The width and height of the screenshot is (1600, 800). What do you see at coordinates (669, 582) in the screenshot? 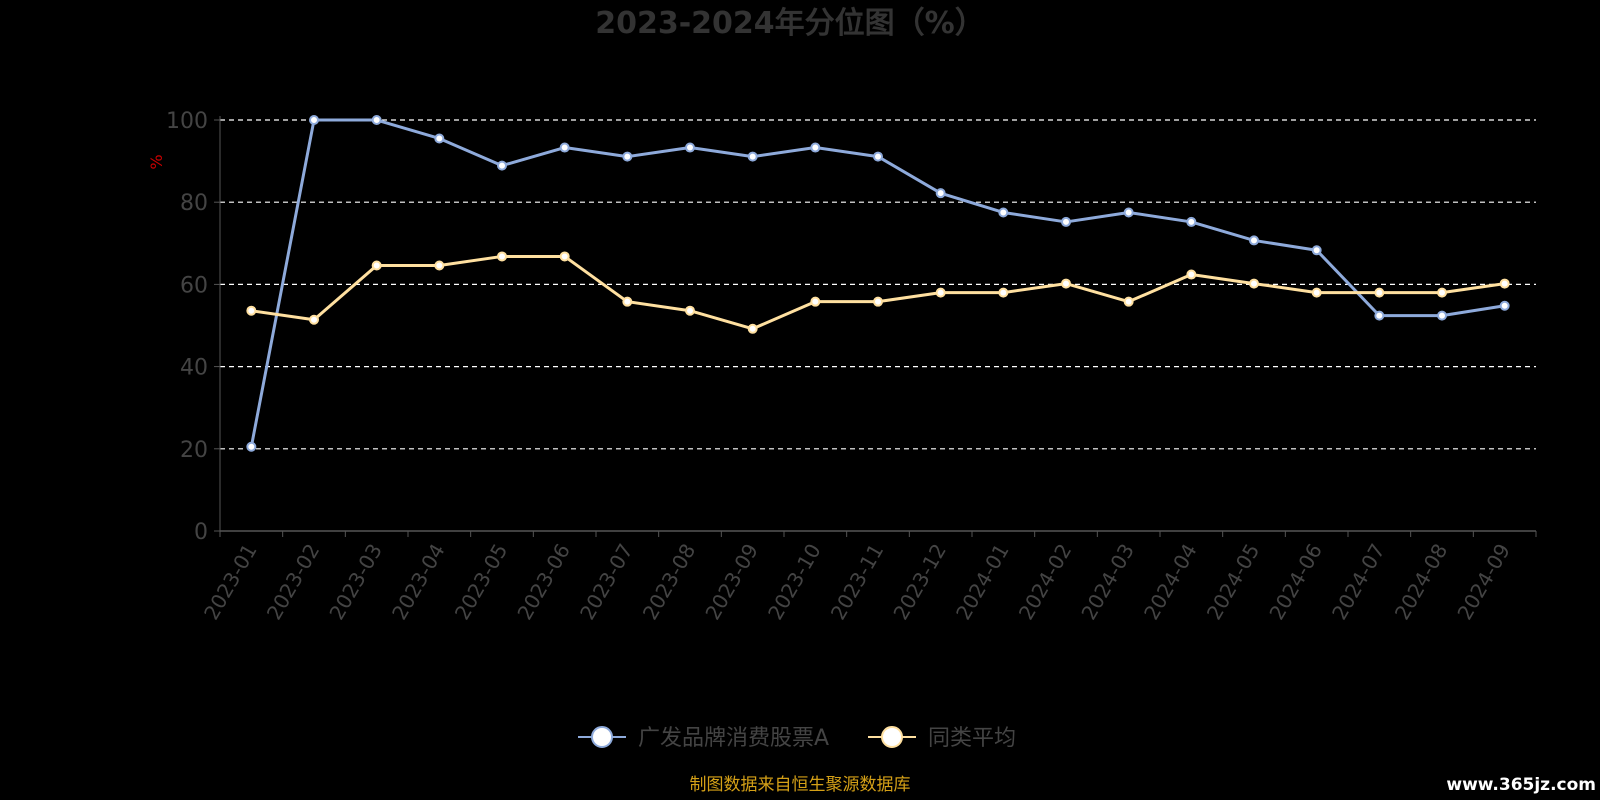
I see `x-tick-label: 2023-08` at bounding box center [669, 582].